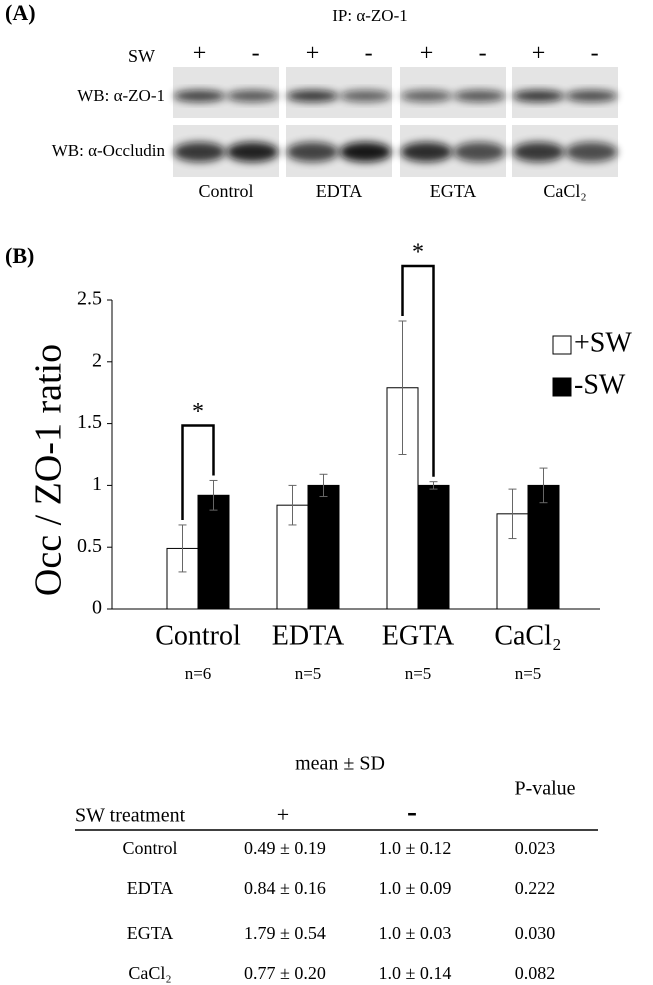 Image resolution: width=653 pixels, height=985 pixels. I want to click on y-tick-label: 1.5, so click(89, 422).